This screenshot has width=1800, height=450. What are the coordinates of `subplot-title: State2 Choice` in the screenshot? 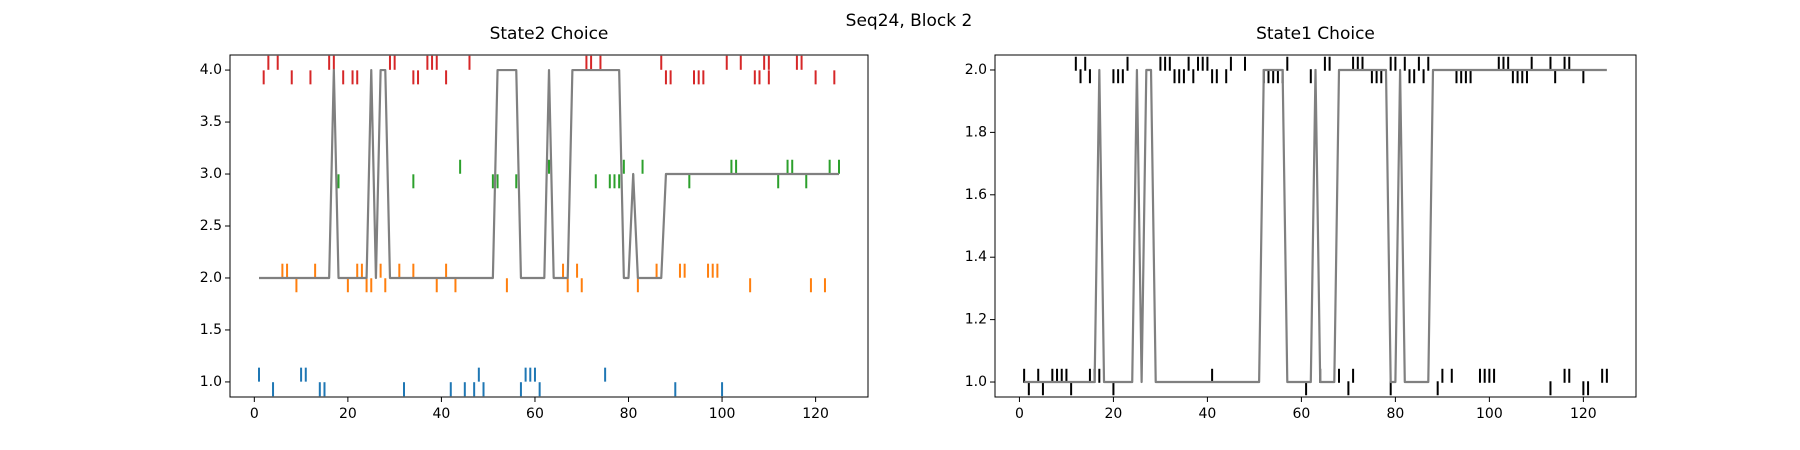 It's located at (549, 34).